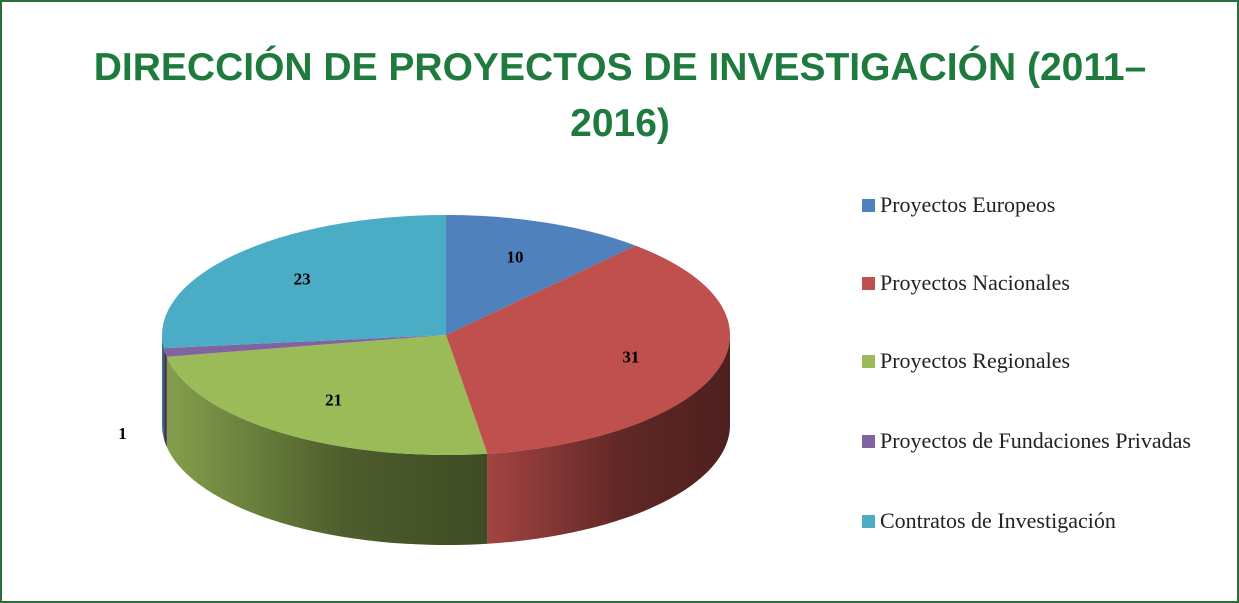 This screenshot has width=1239, height=603. Describe the element at coordinates (975, 360) in the screenshot. I see `legend-label: Proyectos Regionales` at that location.